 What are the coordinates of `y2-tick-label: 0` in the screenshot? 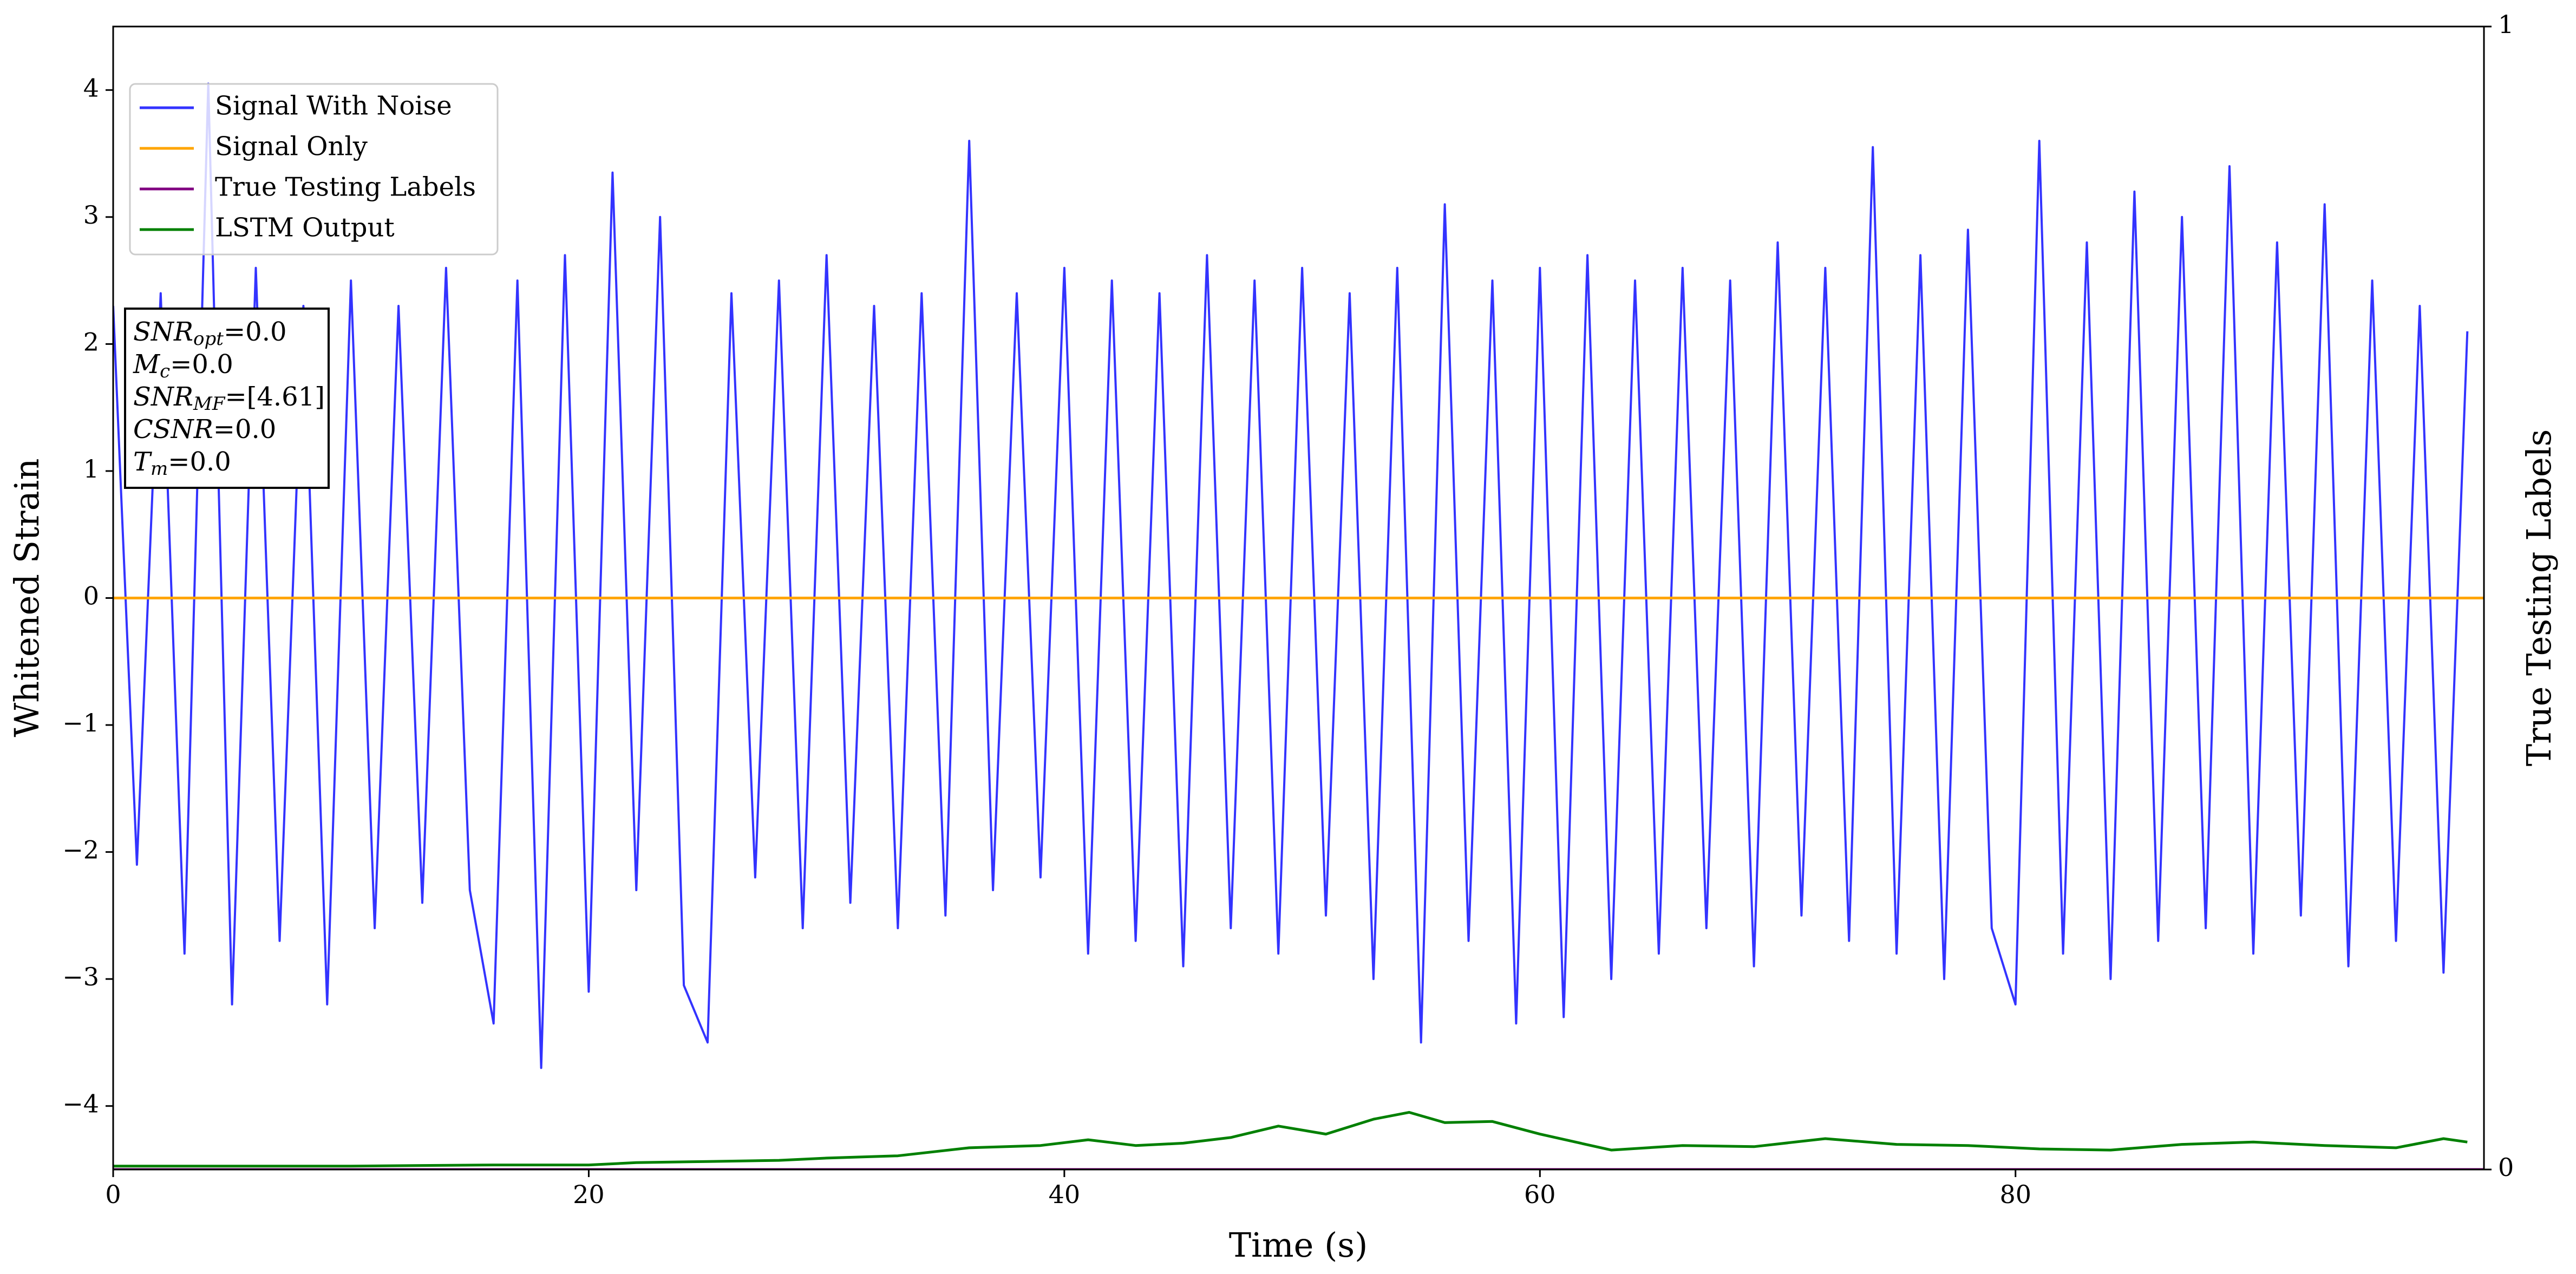 It's located at (2506, 1167).